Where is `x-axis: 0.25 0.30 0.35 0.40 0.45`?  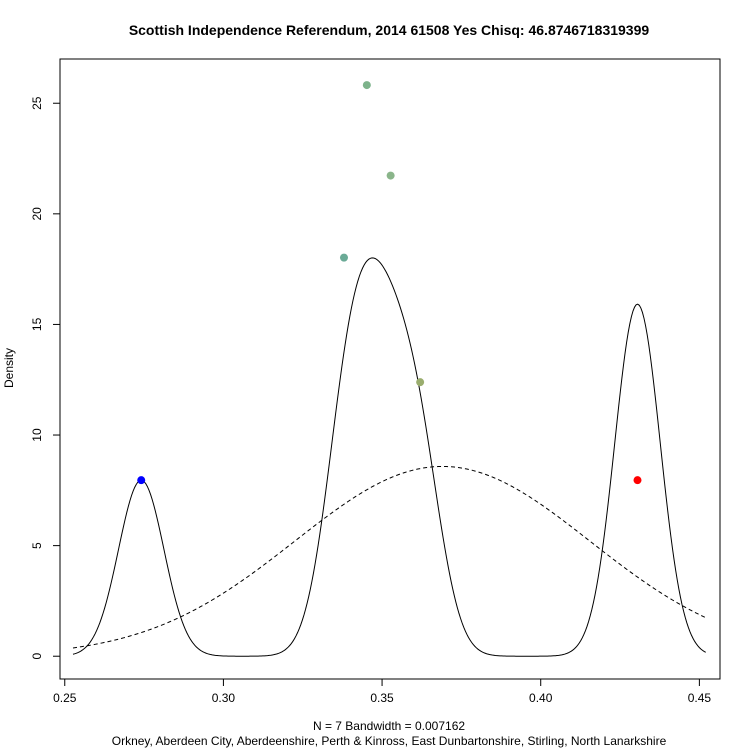
x-axis: 0.25 0.30 0.35 0.40 0.45 is located at coordinates (382, 691).